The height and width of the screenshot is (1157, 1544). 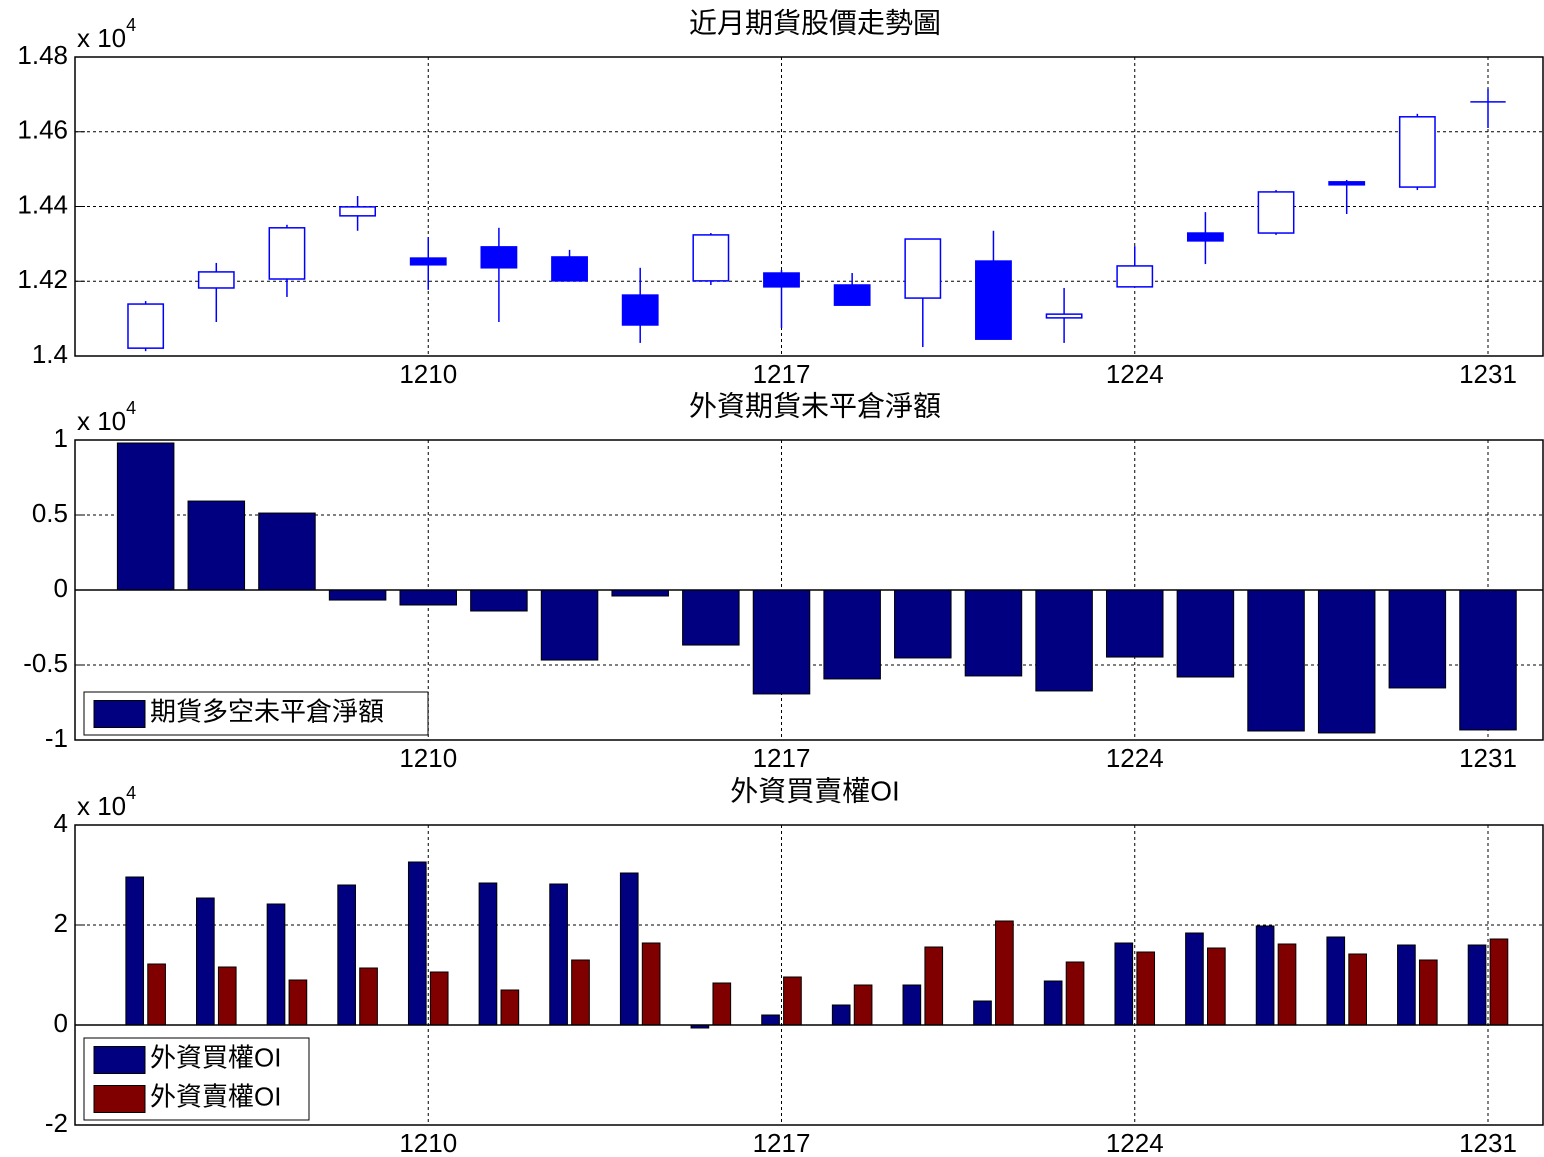 I want to click on y-tick-label: -1, so click(x=56, y=738).